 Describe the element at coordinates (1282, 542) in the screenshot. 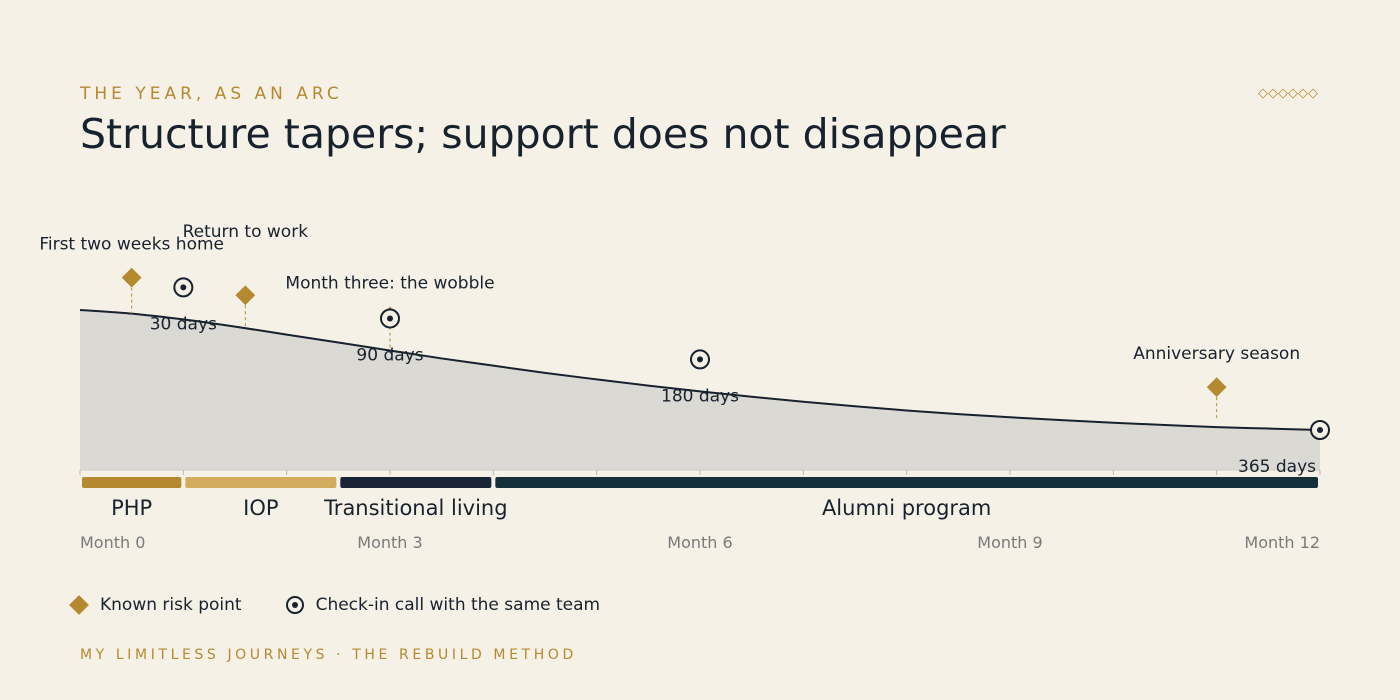

I see `x-tick-label: Month 12` at that location.